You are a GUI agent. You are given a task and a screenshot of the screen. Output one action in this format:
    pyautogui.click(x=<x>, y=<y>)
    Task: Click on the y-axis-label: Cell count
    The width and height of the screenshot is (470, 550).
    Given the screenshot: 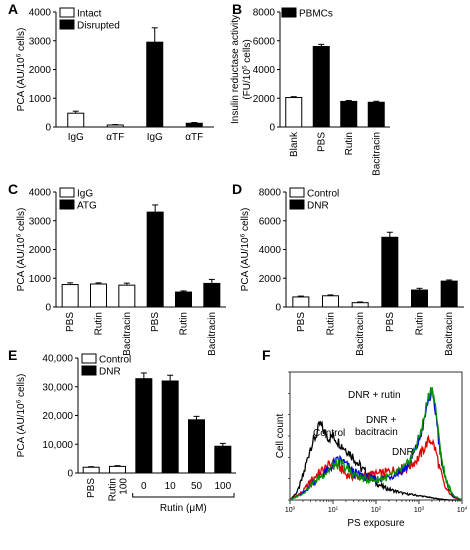 What is the action you would take?
    pyautogui.click(x=280, y=436)
    